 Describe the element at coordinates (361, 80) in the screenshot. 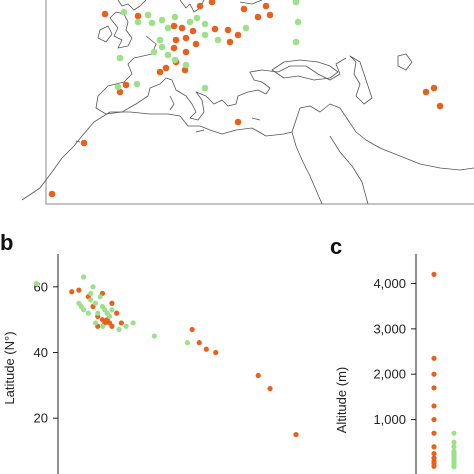

I see `coast-caspian` at that location.